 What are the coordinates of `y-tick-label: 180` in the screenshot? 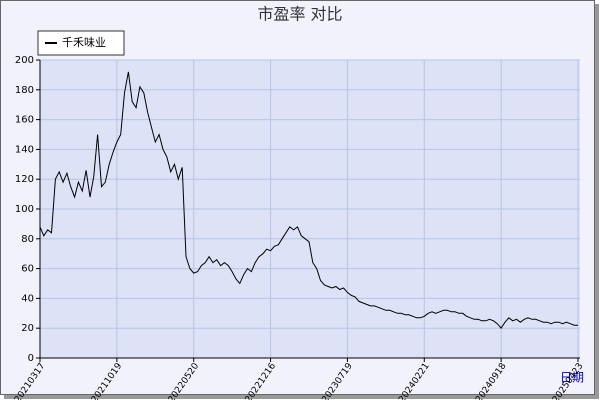 It's located at (24, 90).